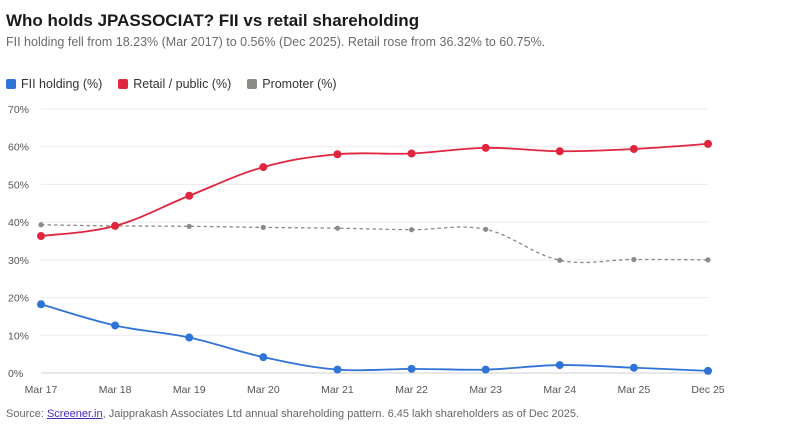 The width and height of the screenshot is (793, 428). Describe the element at coordinates (18, 336) in the screenshot. I see `y-tick-label: 10%` at that location.